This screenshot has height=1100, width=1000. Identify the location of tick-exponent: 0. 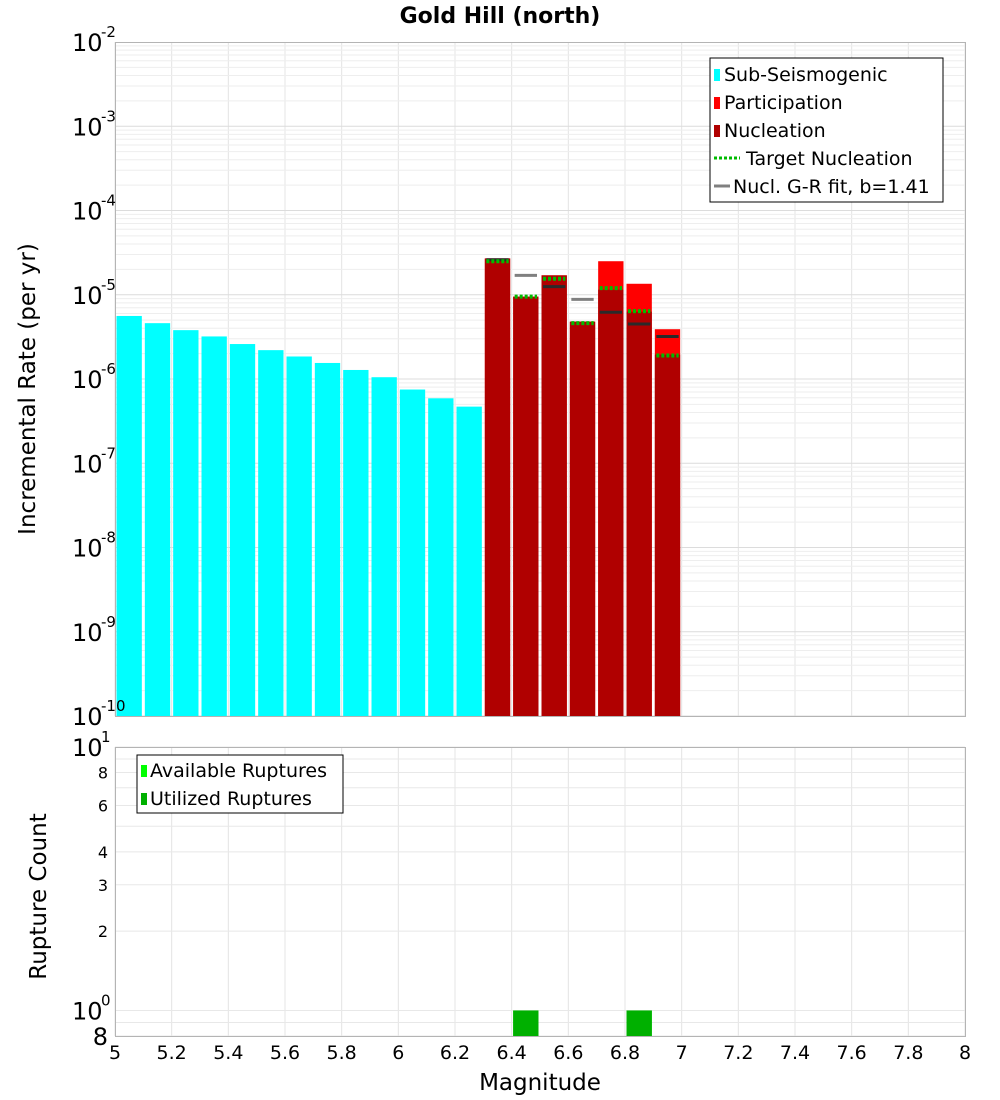
(106, 1000).